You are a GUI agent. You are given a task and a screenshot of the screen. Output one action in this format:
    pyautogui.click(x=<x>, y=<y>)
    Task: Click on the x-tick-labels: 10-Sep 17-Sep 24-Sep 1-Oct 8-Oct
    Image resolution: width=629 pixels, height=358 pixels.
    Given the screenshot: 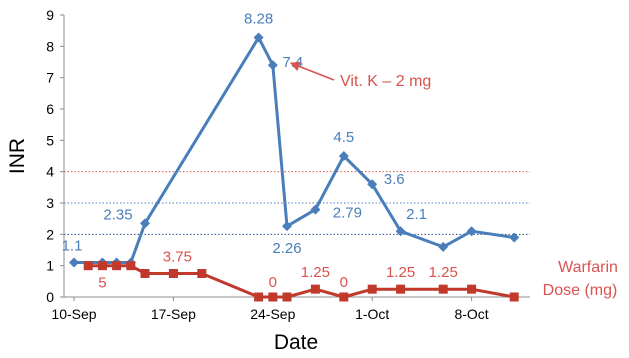 What is the action you would take?
    pyautogui.click(x=270, y=309)
    